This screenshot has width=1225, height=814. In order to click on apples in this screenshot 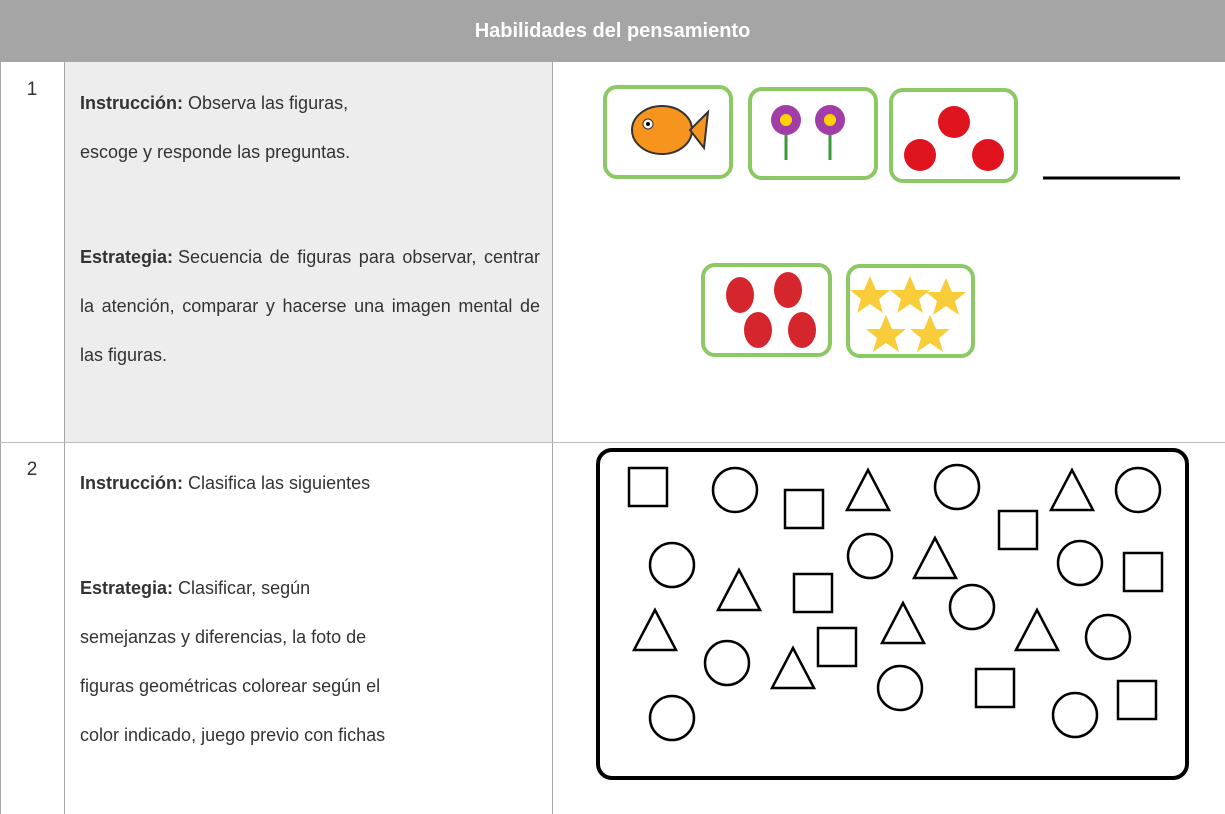, I will do `click(954, 138)`.